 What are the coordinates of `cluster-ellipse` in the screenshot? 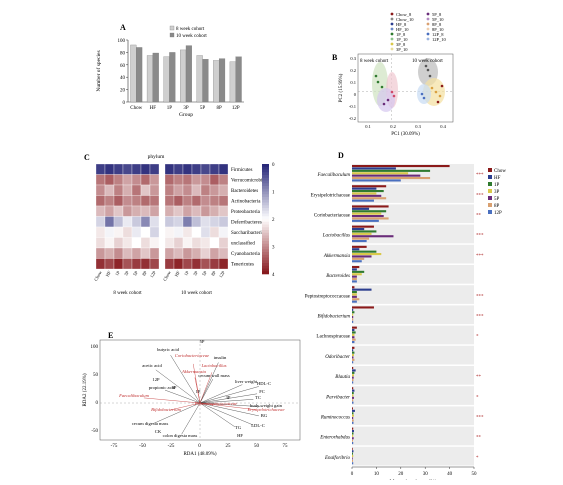 It's located at (386, 100).